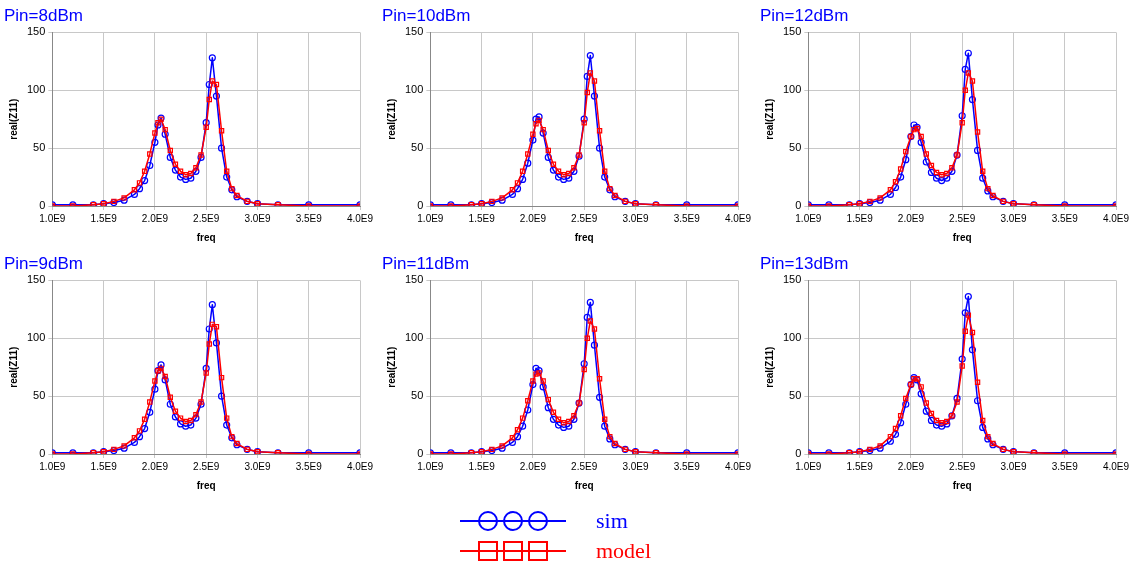 This screenshot has width=1134, height=576. Describe the element at coordinates (612, 521) in the screenshot. I see `legend-label: sim` at that location.